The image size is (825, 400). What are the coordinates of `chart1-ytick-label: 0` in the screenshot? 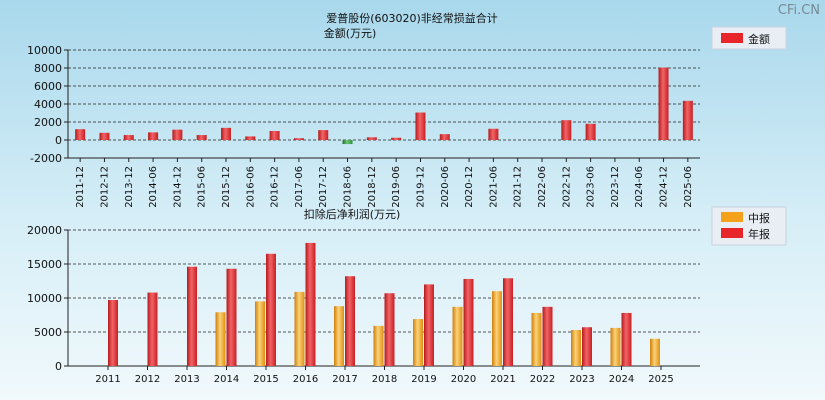 It's located at (58, 140).